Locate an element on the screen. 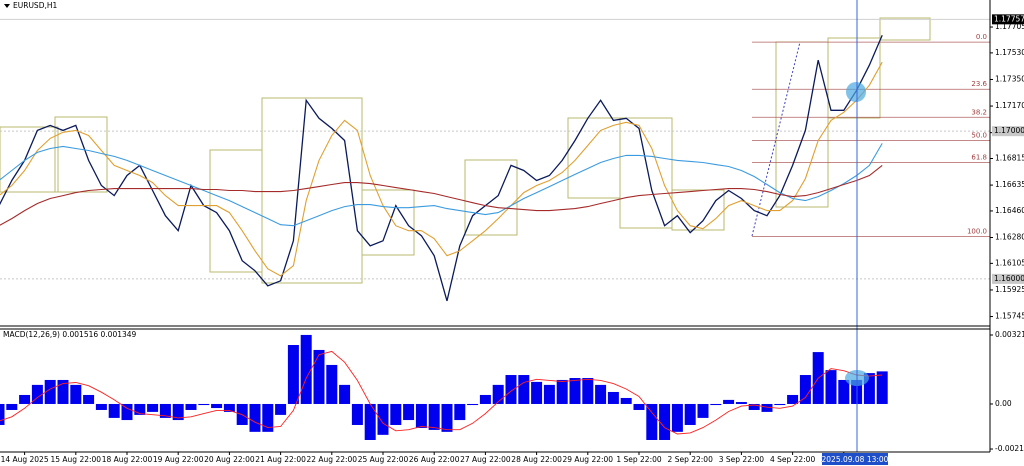  y-tick-label: 1.17530 is located at coordinates (1009, 52).